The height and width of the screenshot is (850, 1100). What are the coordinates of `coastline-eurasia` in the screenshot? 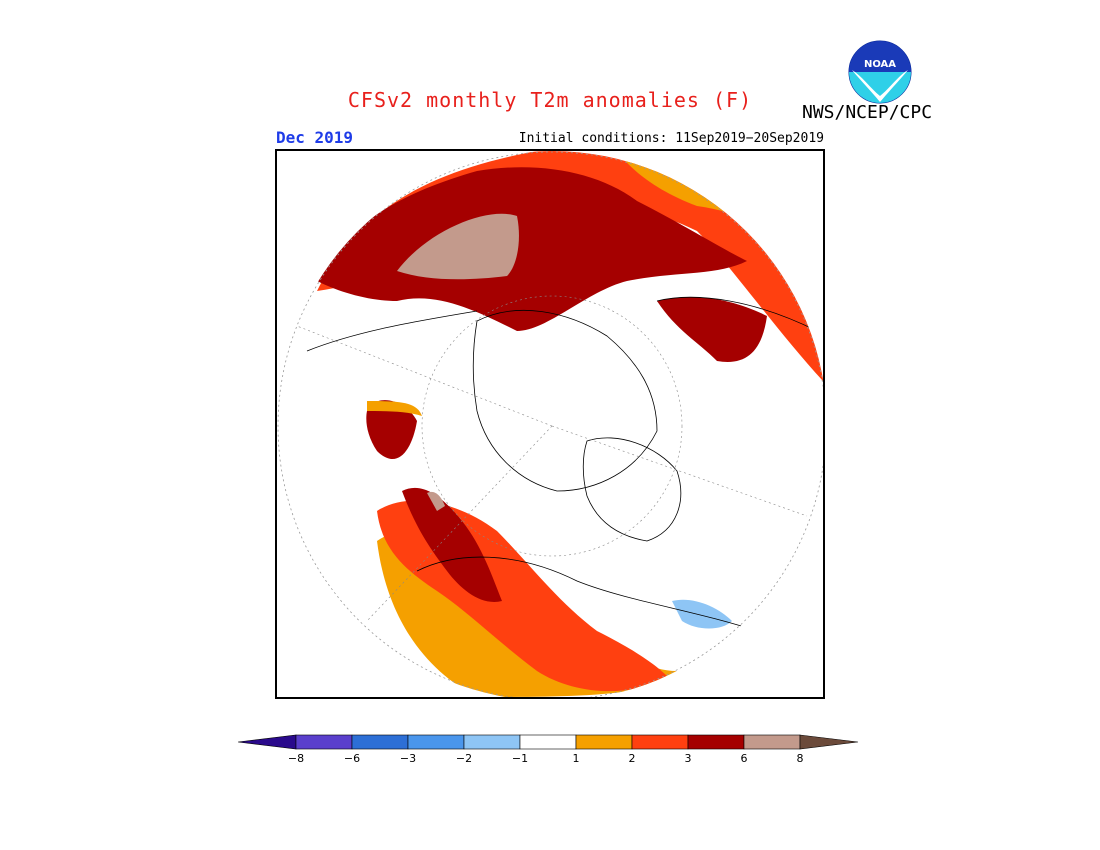 It's located at (562, 324).